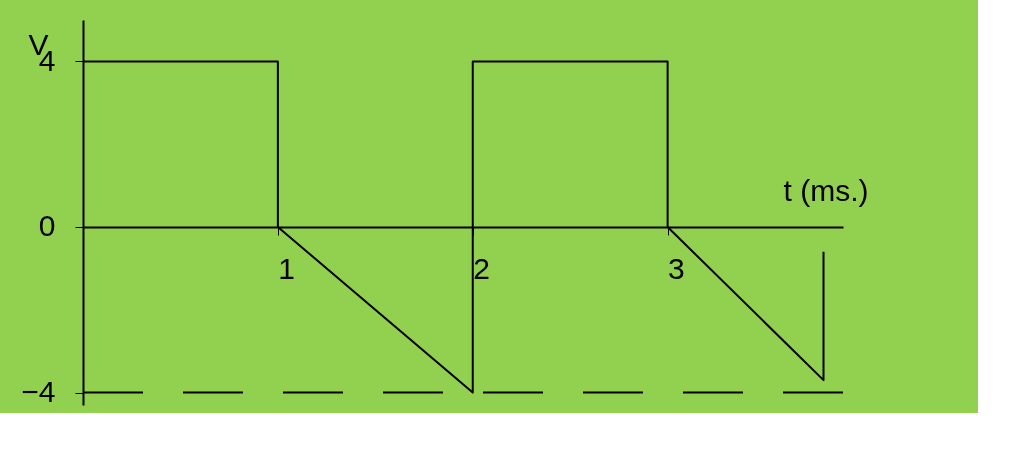 This screenshot has width=1009, height=453. Describe the element at coordinates (47, 226) in the screenshot. I see `y-tick-label: 0` at that location.